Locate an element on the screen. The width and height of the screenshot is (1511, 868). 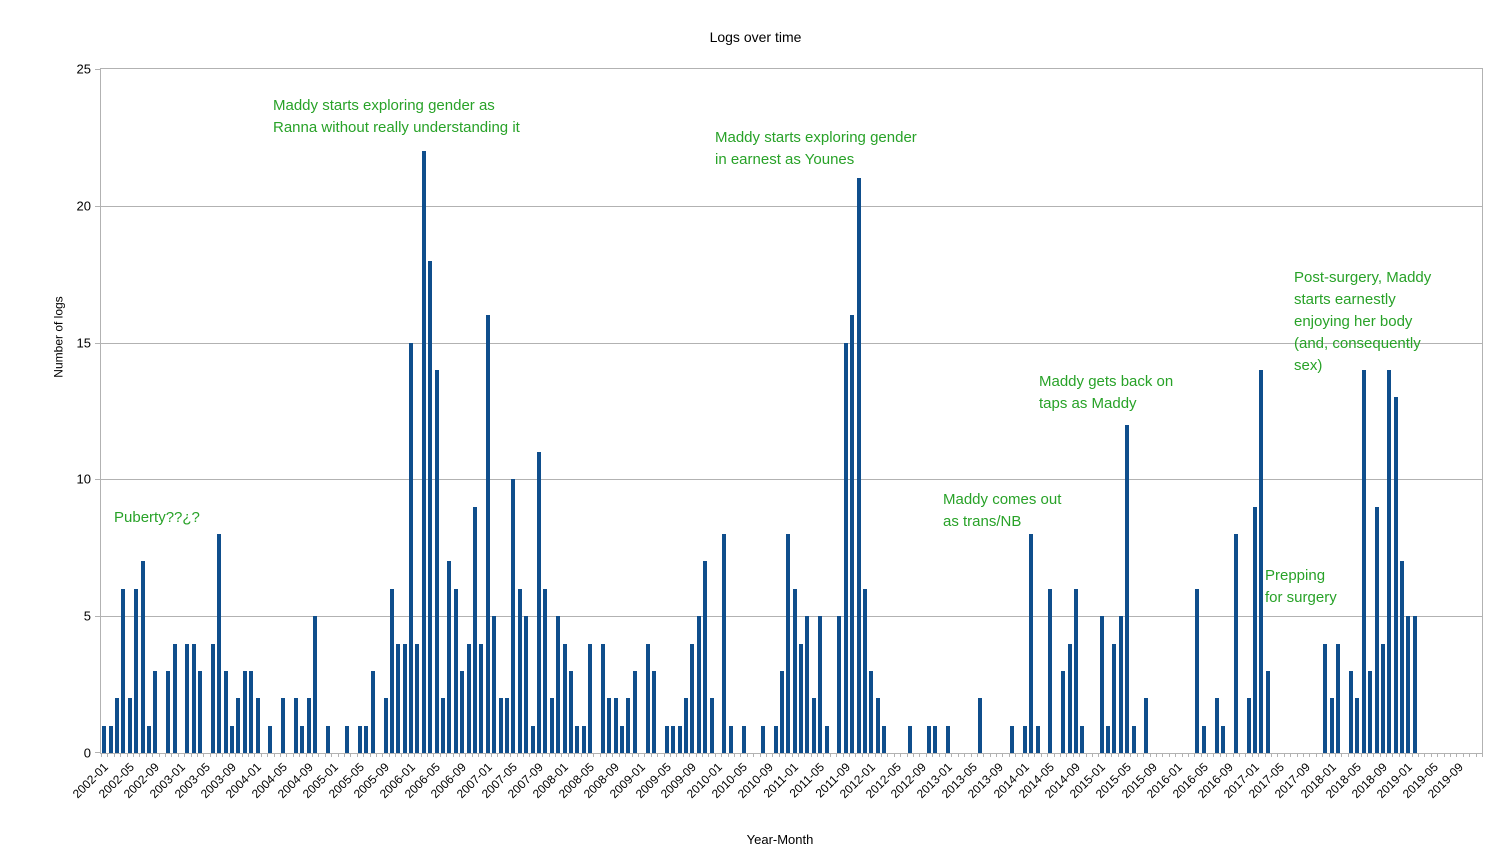
chart-title: Logs over time is located at coordinates (755, 37).